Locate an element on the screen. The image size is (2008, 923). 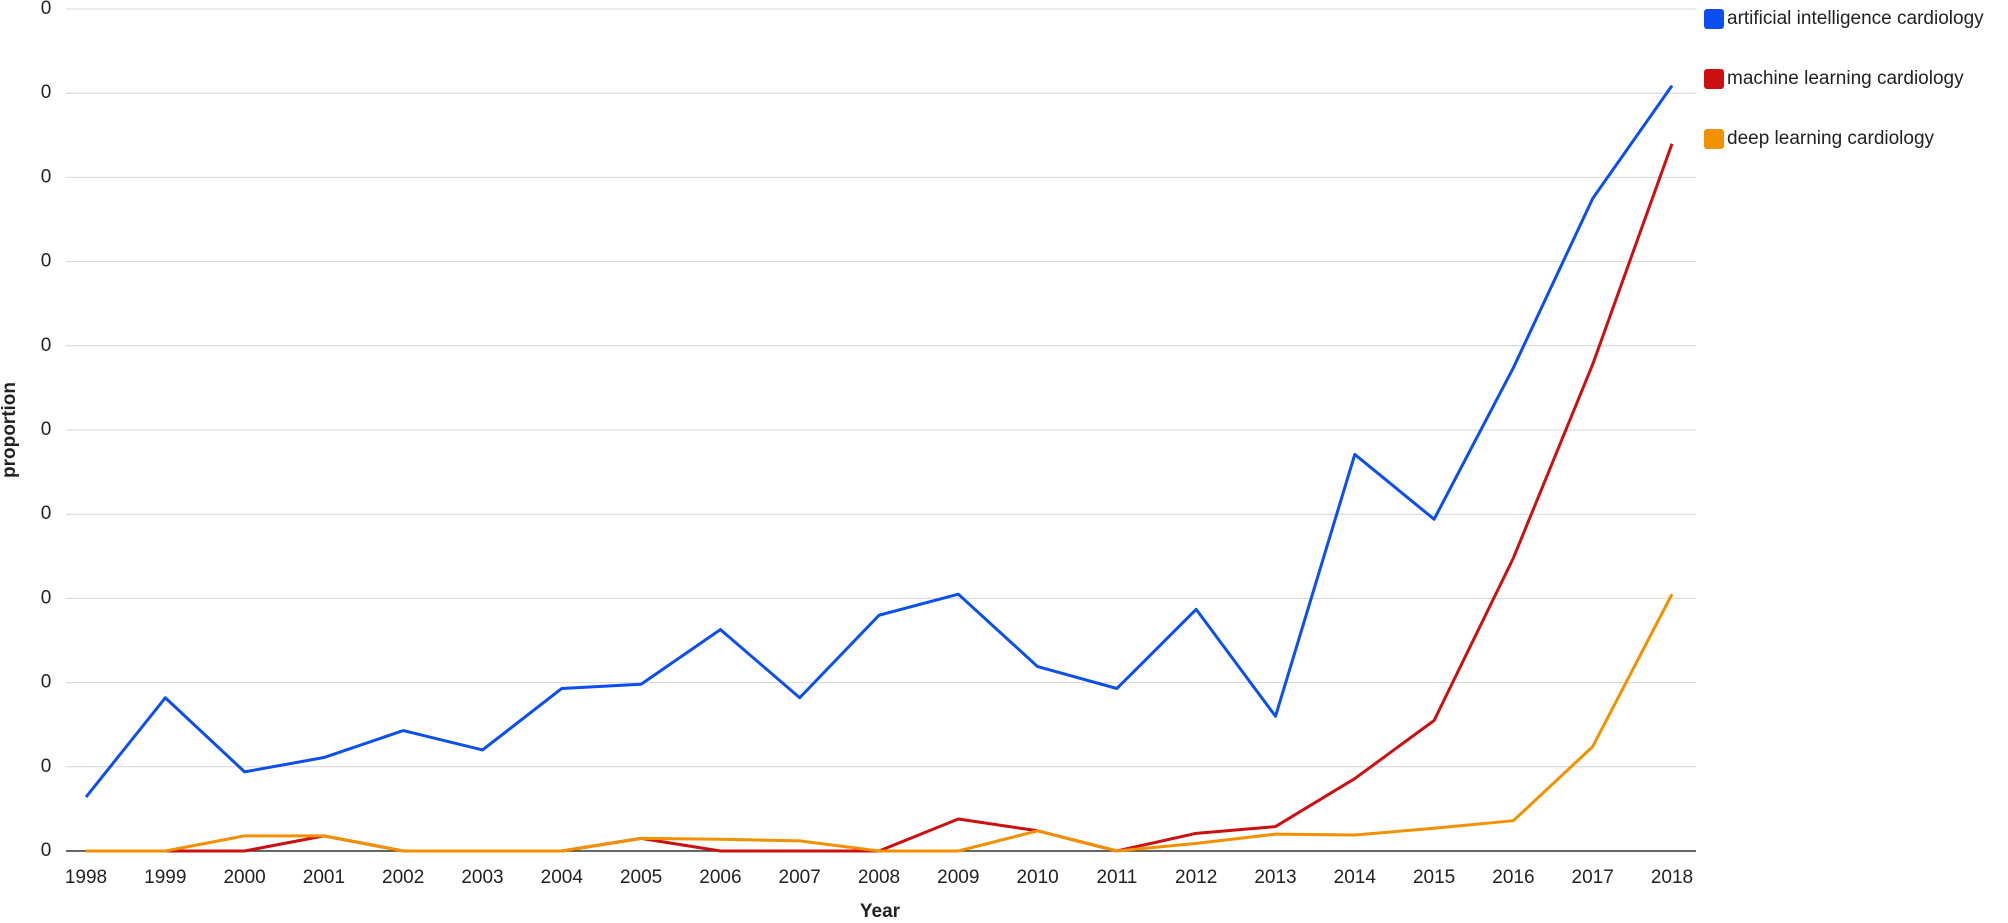
x-tick-label: 2011 is located at coordinates (1116, 877).